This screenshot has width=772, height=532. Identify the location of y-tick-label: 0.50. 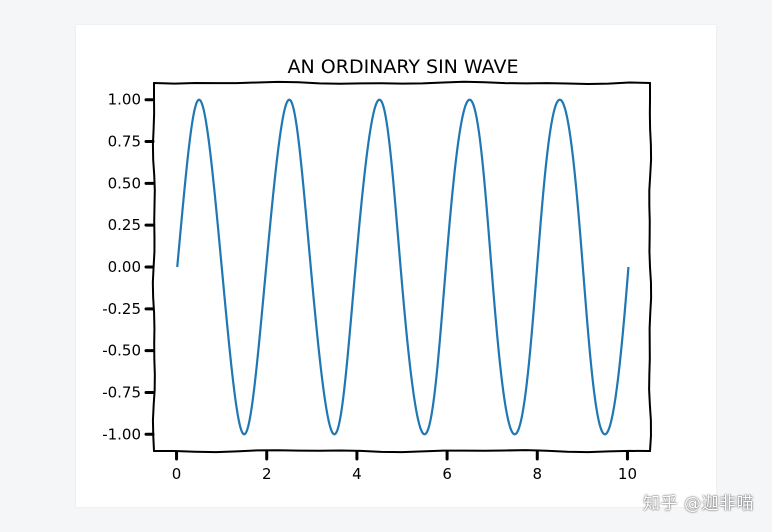
(124, 183).